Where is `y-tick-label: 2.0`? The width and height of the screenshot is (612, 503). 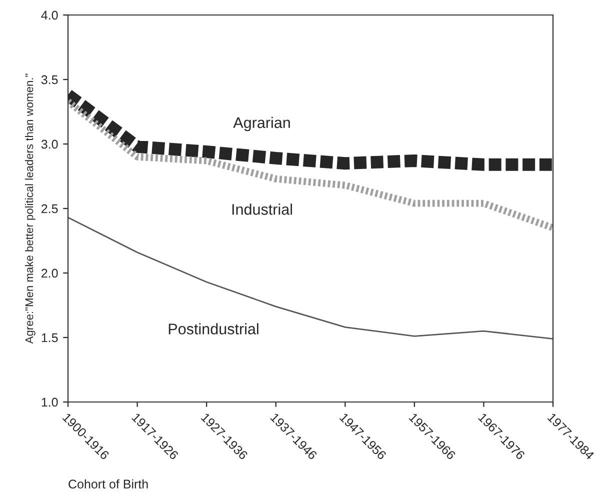
y-tick-label: 2.0 is located at coordinates (50, 273).